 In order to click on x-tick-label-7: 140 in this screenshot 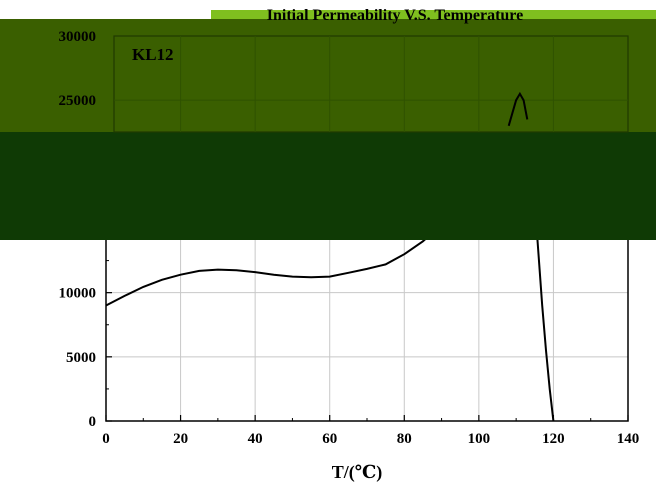, I will do `click(628, 439)`.